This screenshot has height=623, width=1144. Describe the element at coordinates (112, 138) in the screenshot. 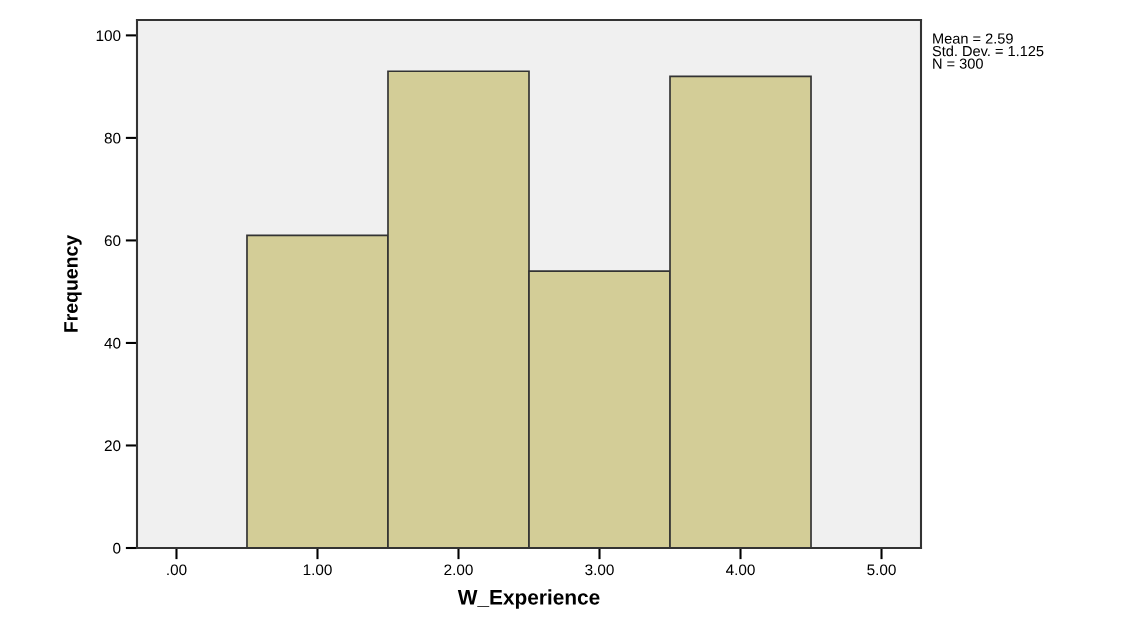

I see `y-tick-label: 80` at that location.